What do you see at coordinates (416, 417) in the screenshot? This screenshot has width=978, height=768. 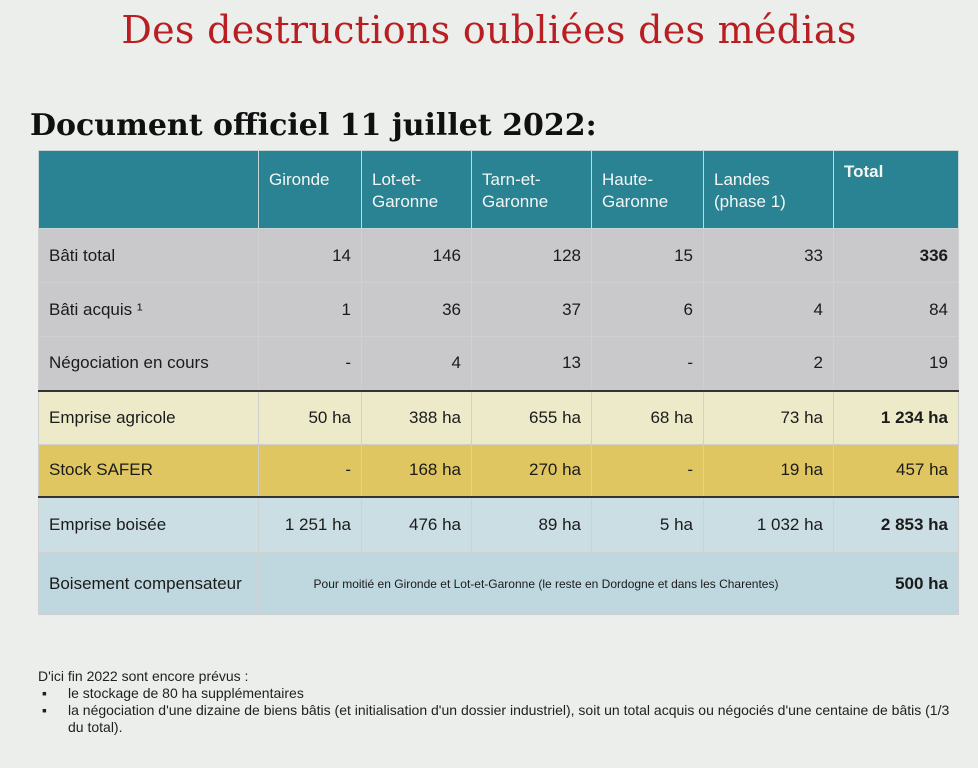 I see `cell: 388 ha` at bounding box center [416, 417].